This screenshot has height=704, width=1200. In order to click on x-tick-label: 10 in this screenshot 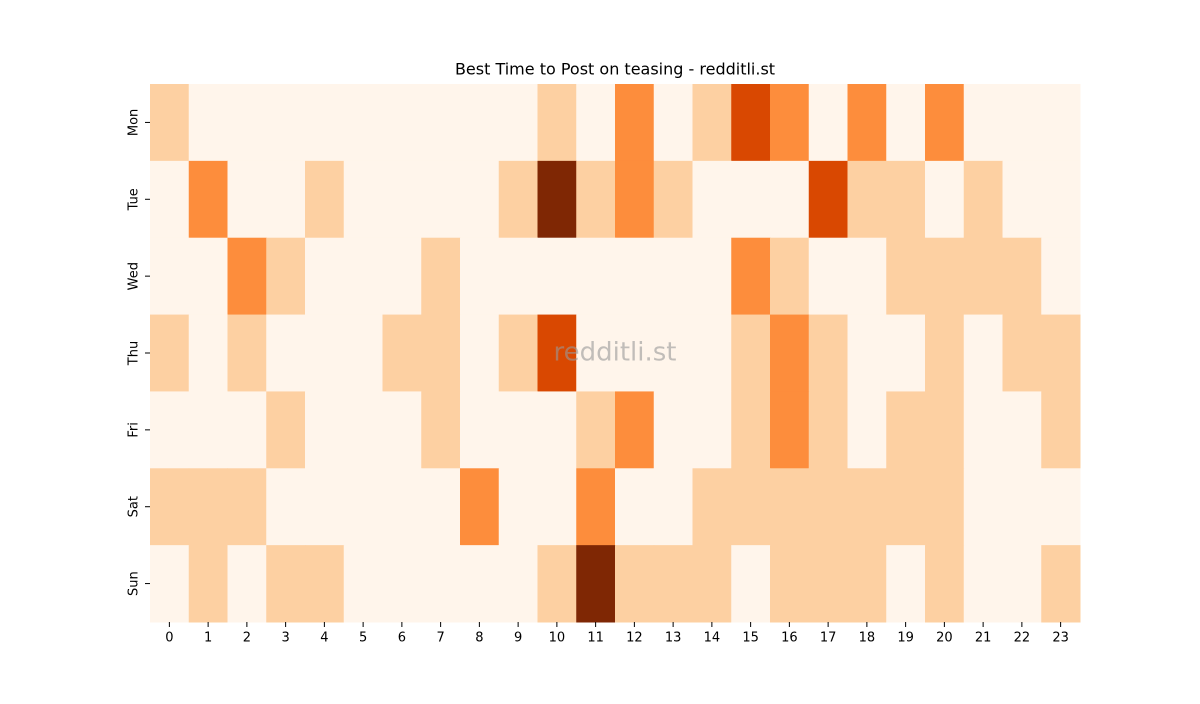, I will do `click(557, 638)`.